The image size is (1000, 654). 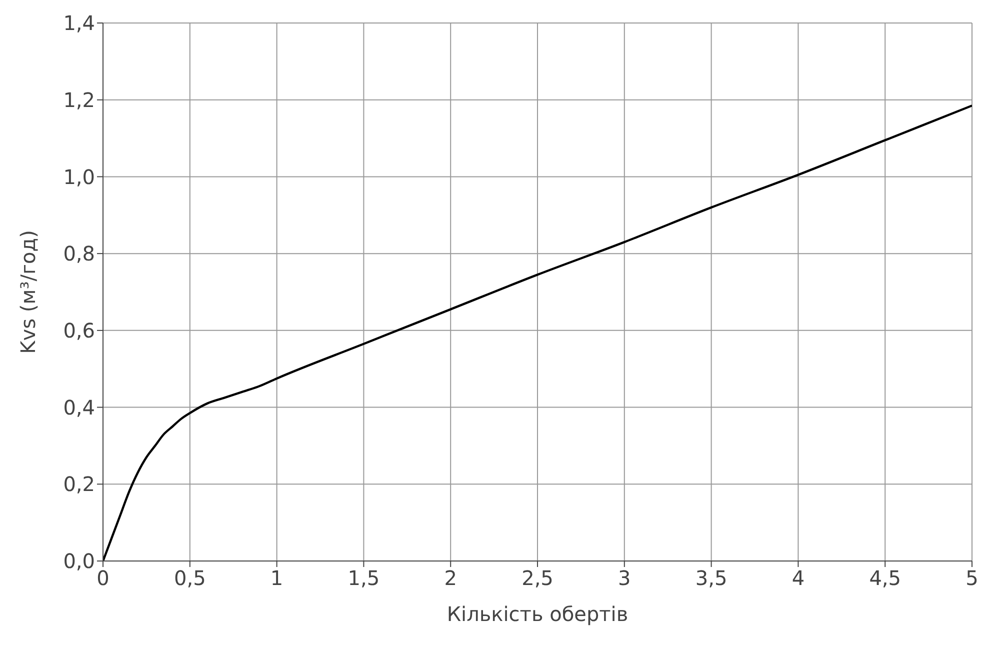 I want to click on x-tick-label: 3,5, so click(x=711, y=578).